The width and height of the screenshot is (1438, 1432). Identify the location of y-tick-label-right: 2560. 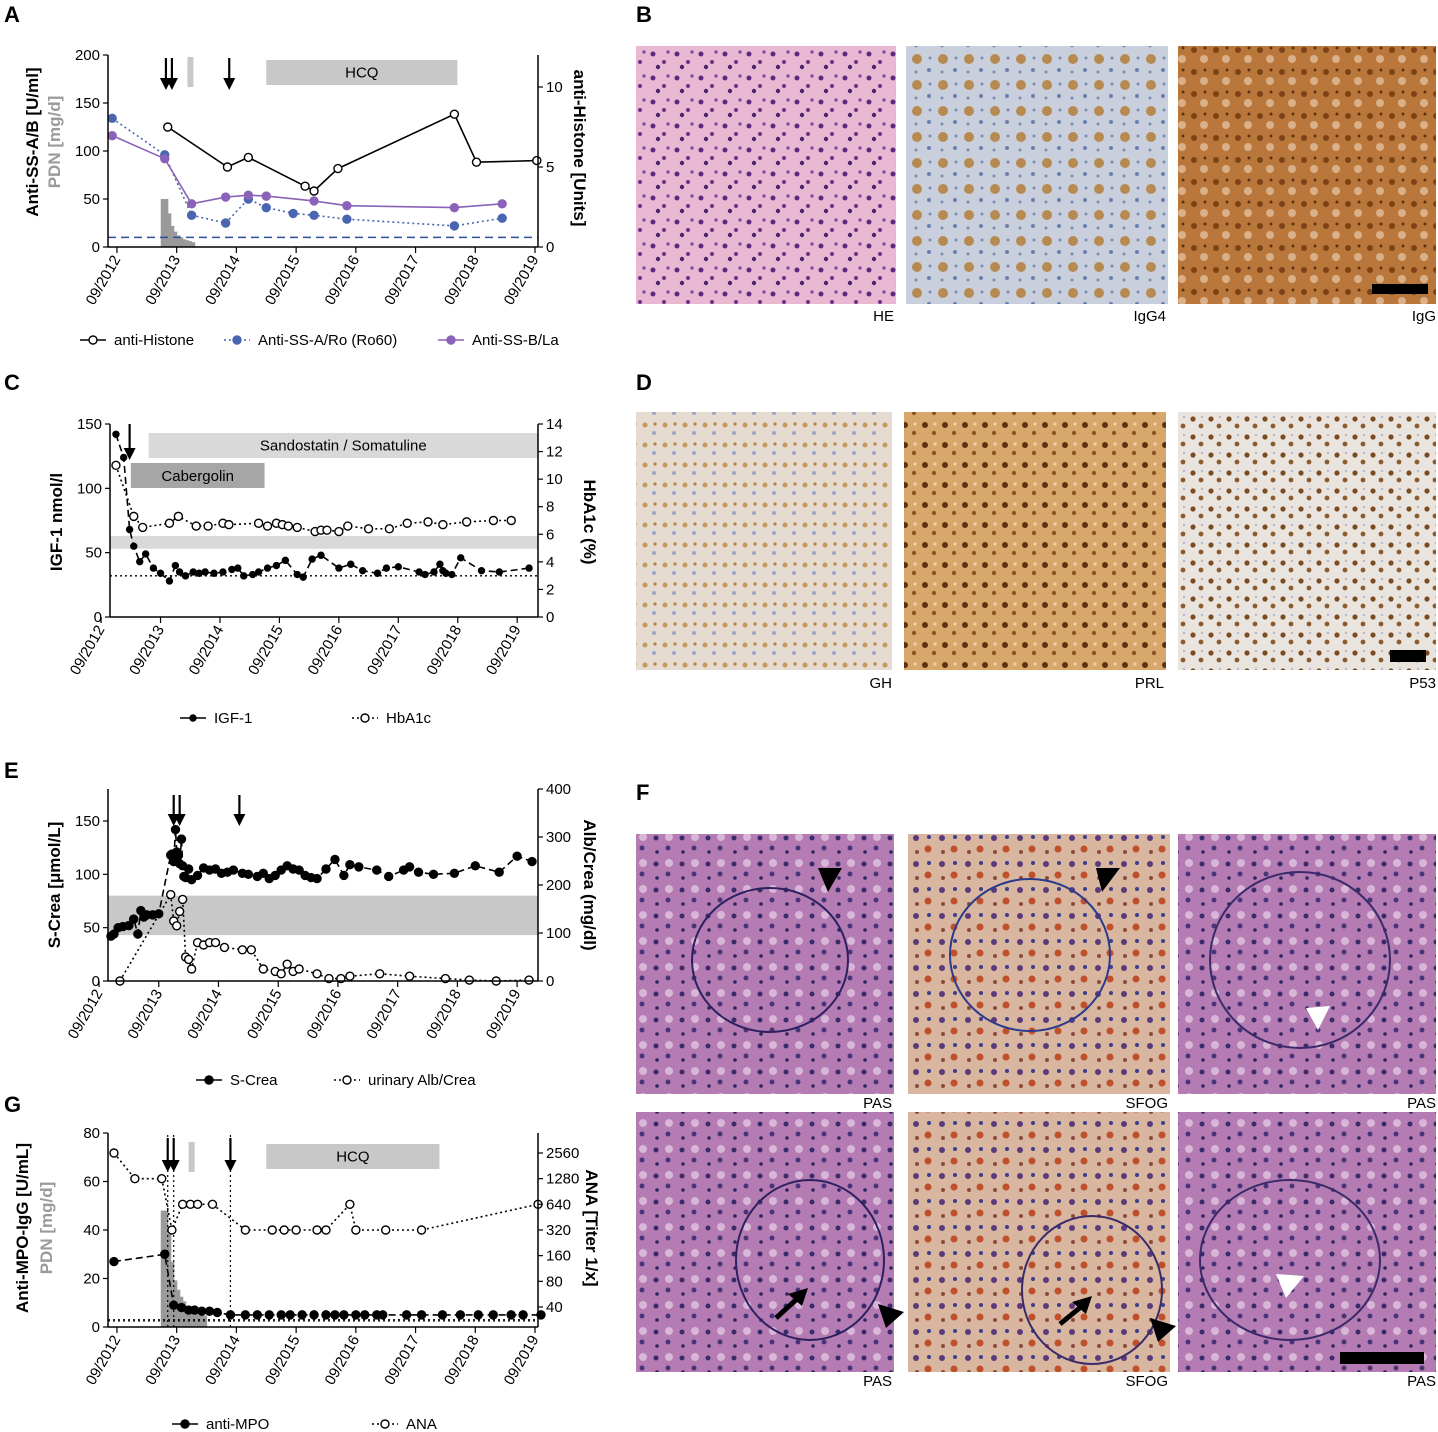
(562, 1153).